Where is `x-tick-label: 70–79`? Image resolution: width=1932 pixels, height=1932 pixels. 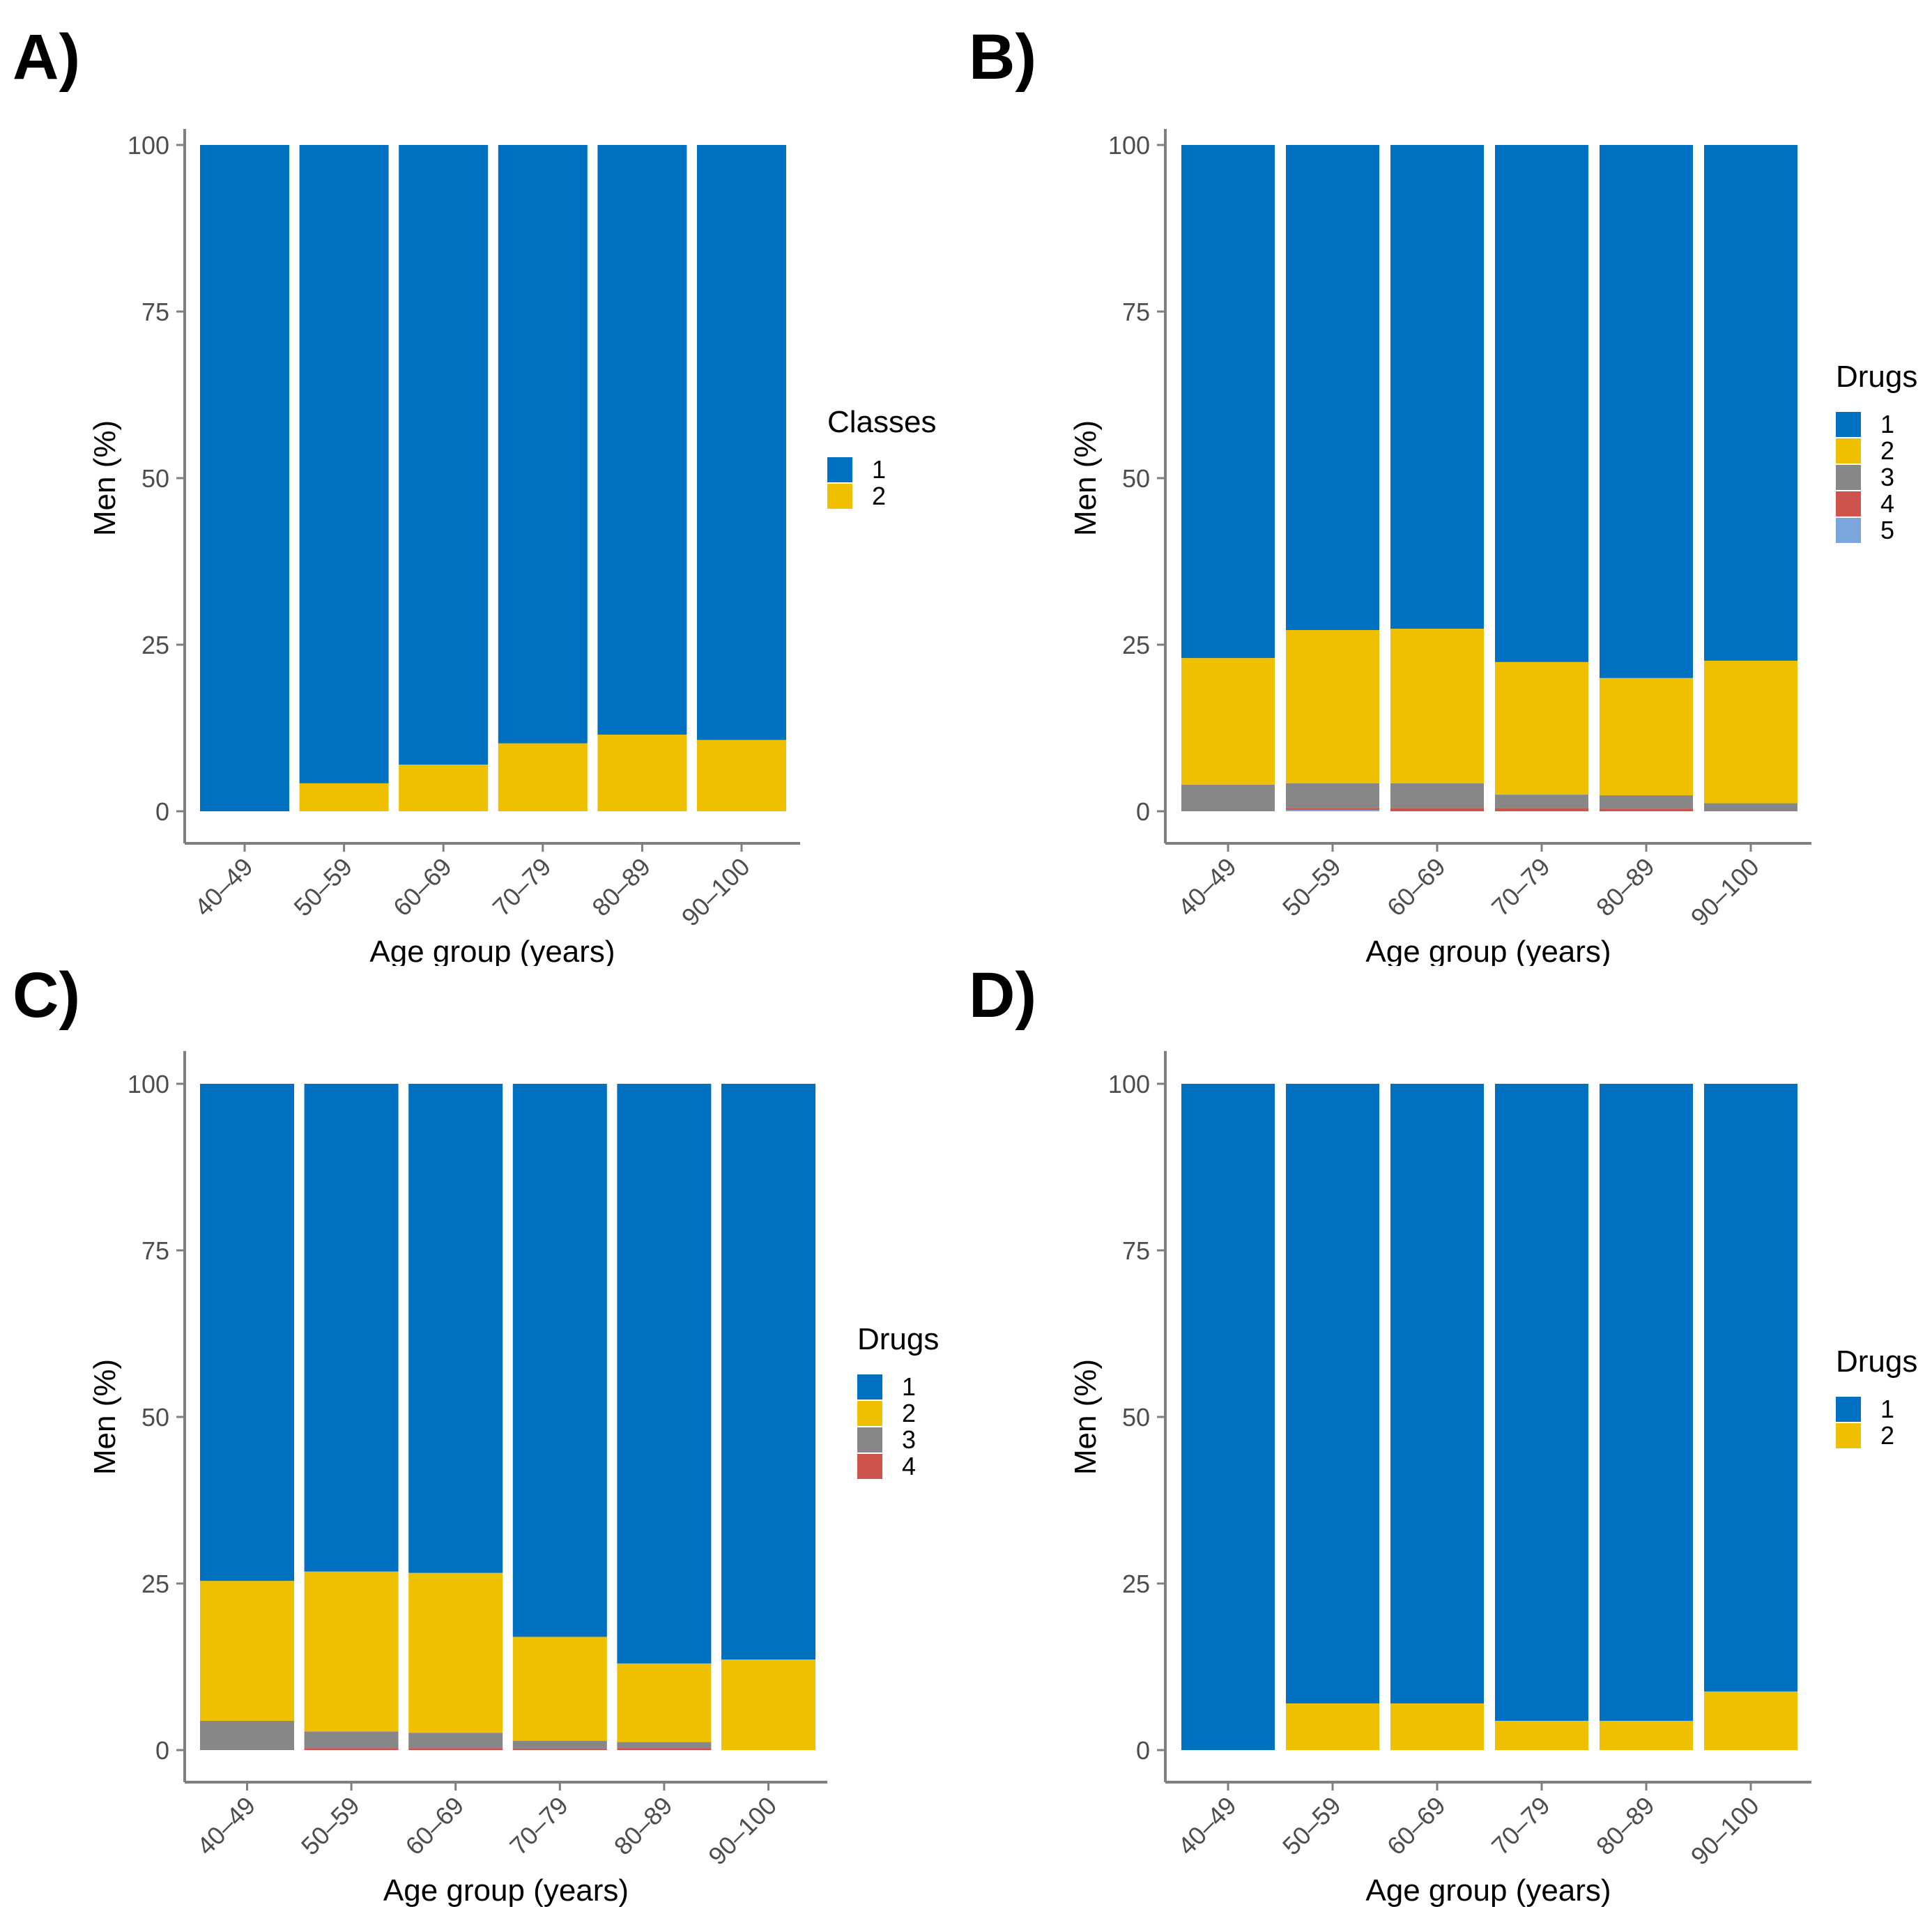
x-tick-label: 70–79 is located at coordinates (1521, 887).